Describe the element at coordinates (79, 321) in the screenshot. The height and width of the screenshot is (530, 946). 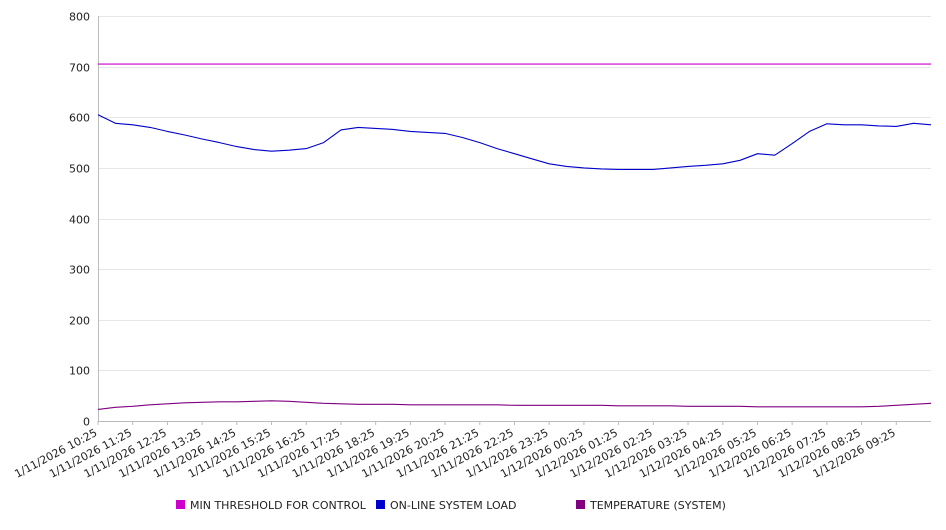
I see `y-tick-label: 200` at that location.